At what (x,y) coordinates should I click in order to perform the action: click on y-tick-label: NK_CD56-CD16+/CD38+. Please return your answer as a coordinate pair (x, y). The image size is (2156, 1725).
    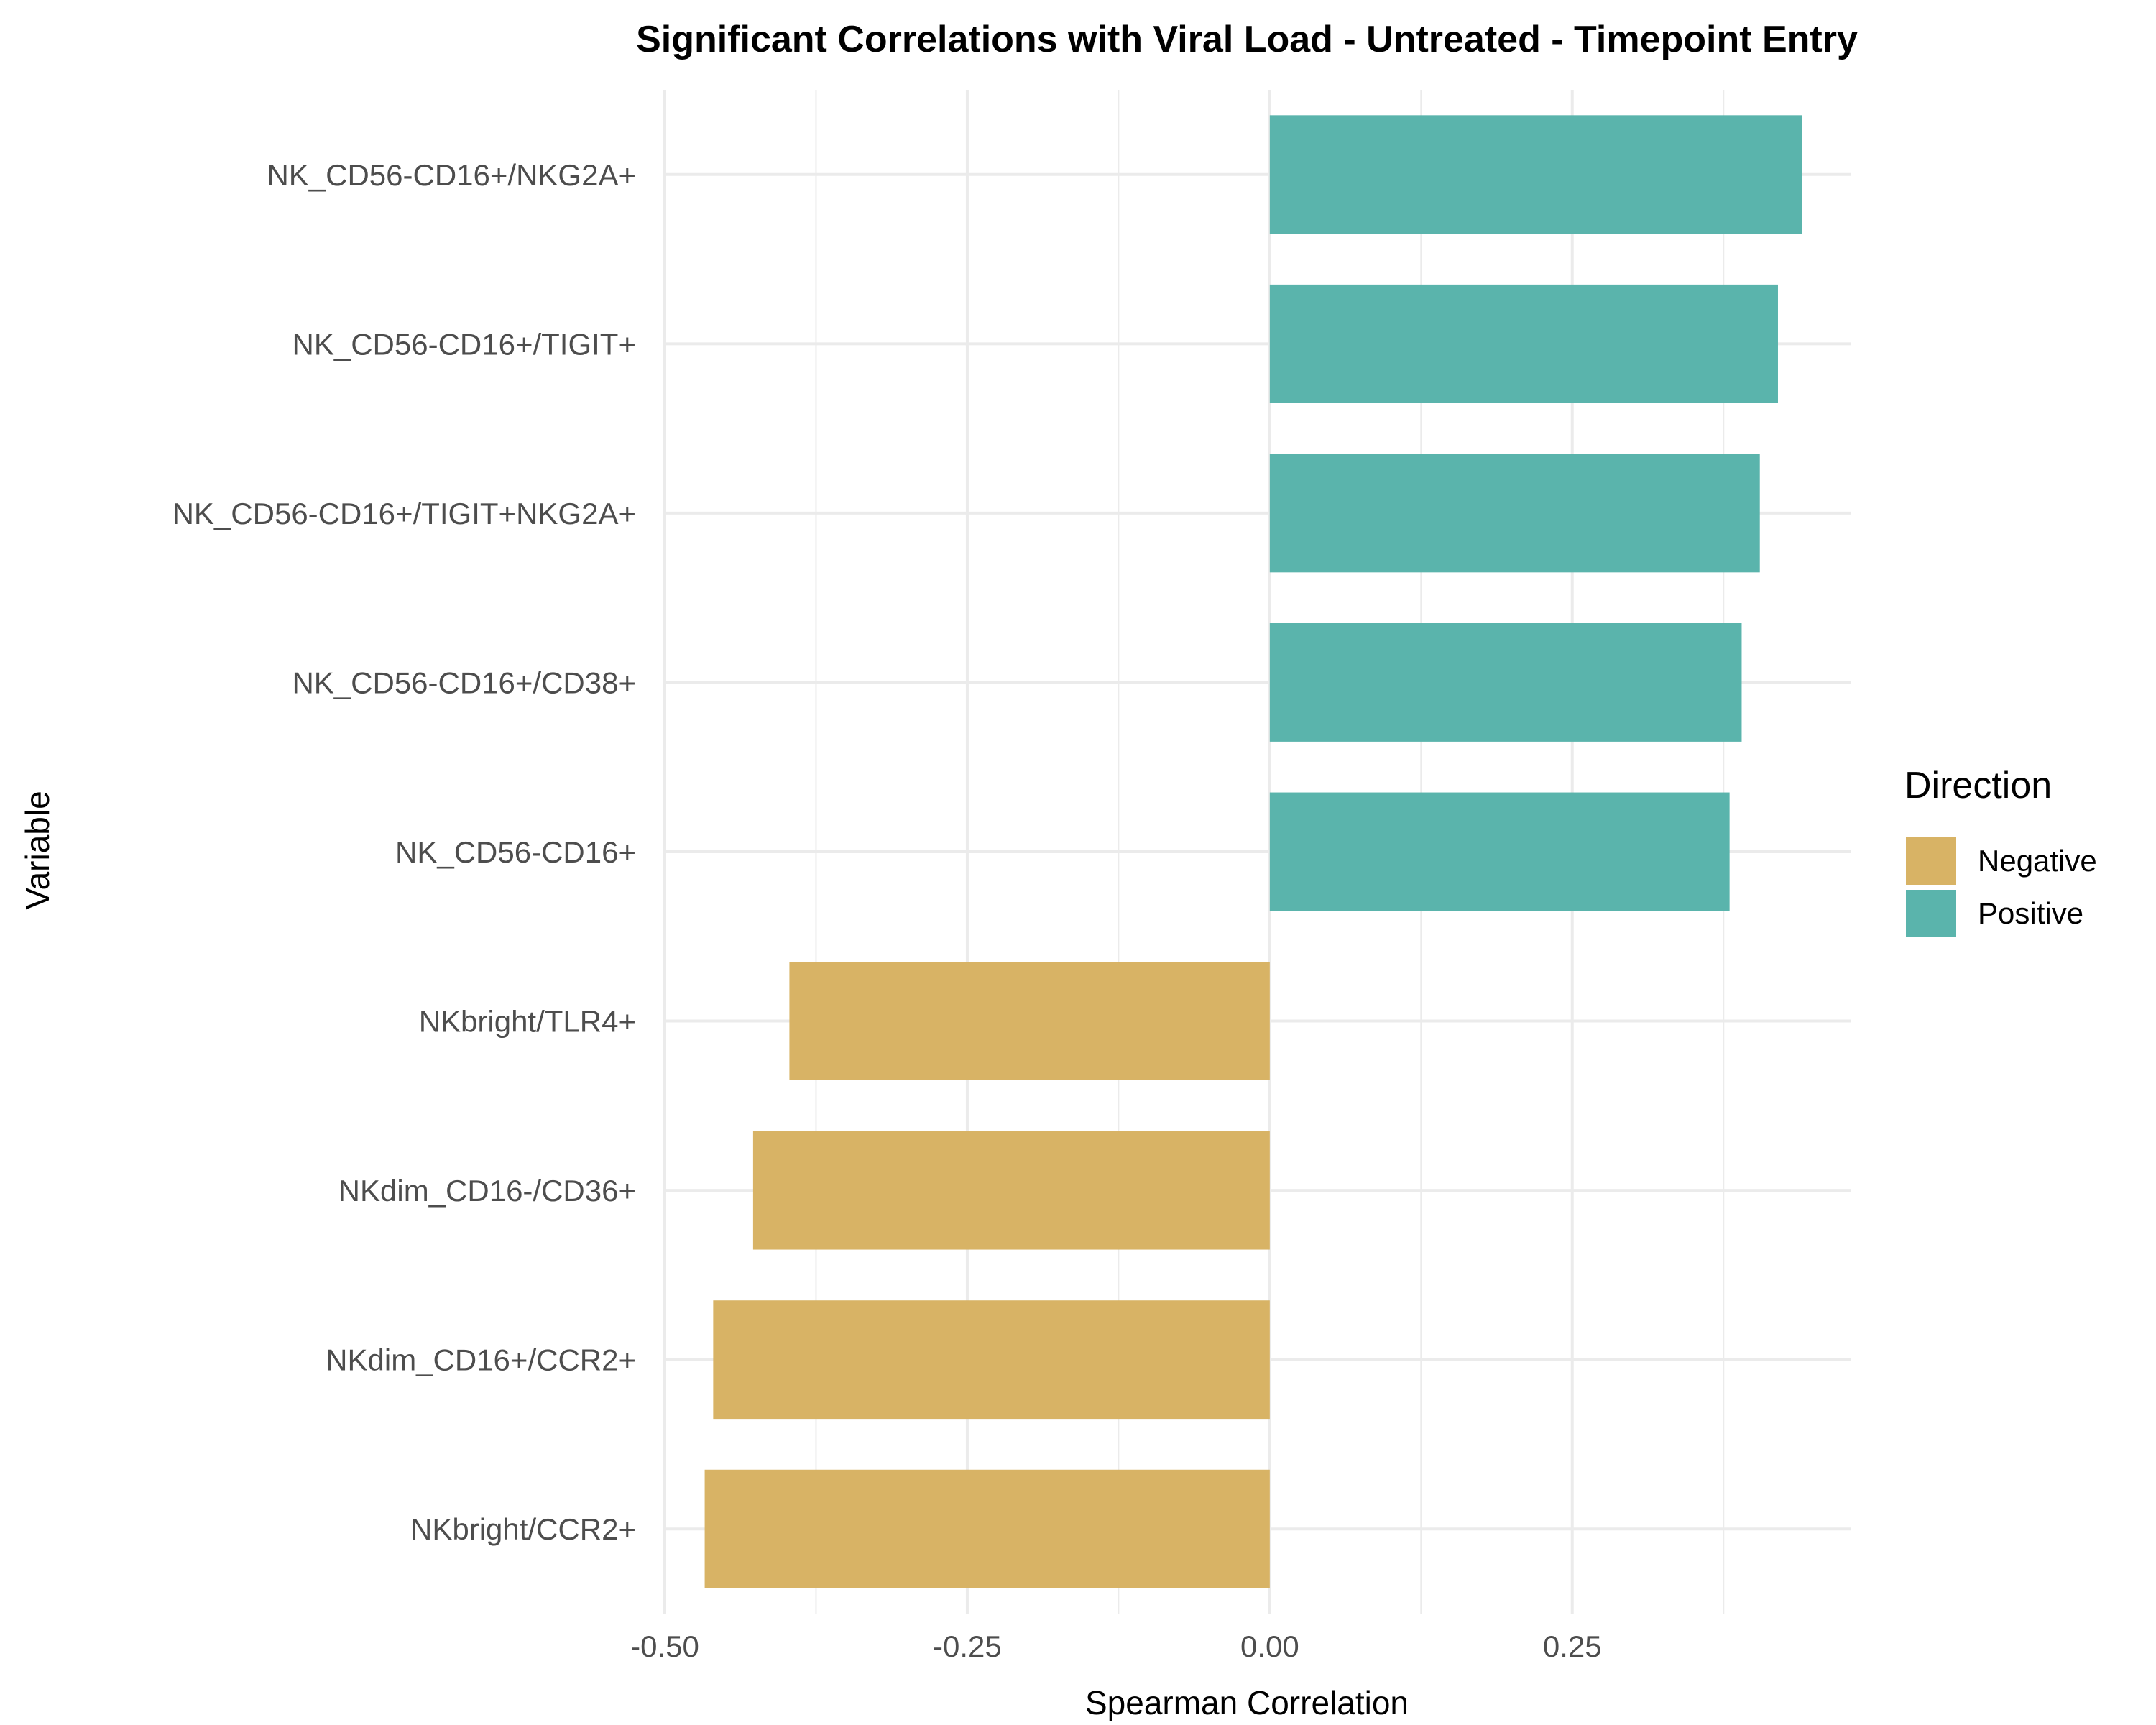
    Looking at the image, I should click on (464, 682).